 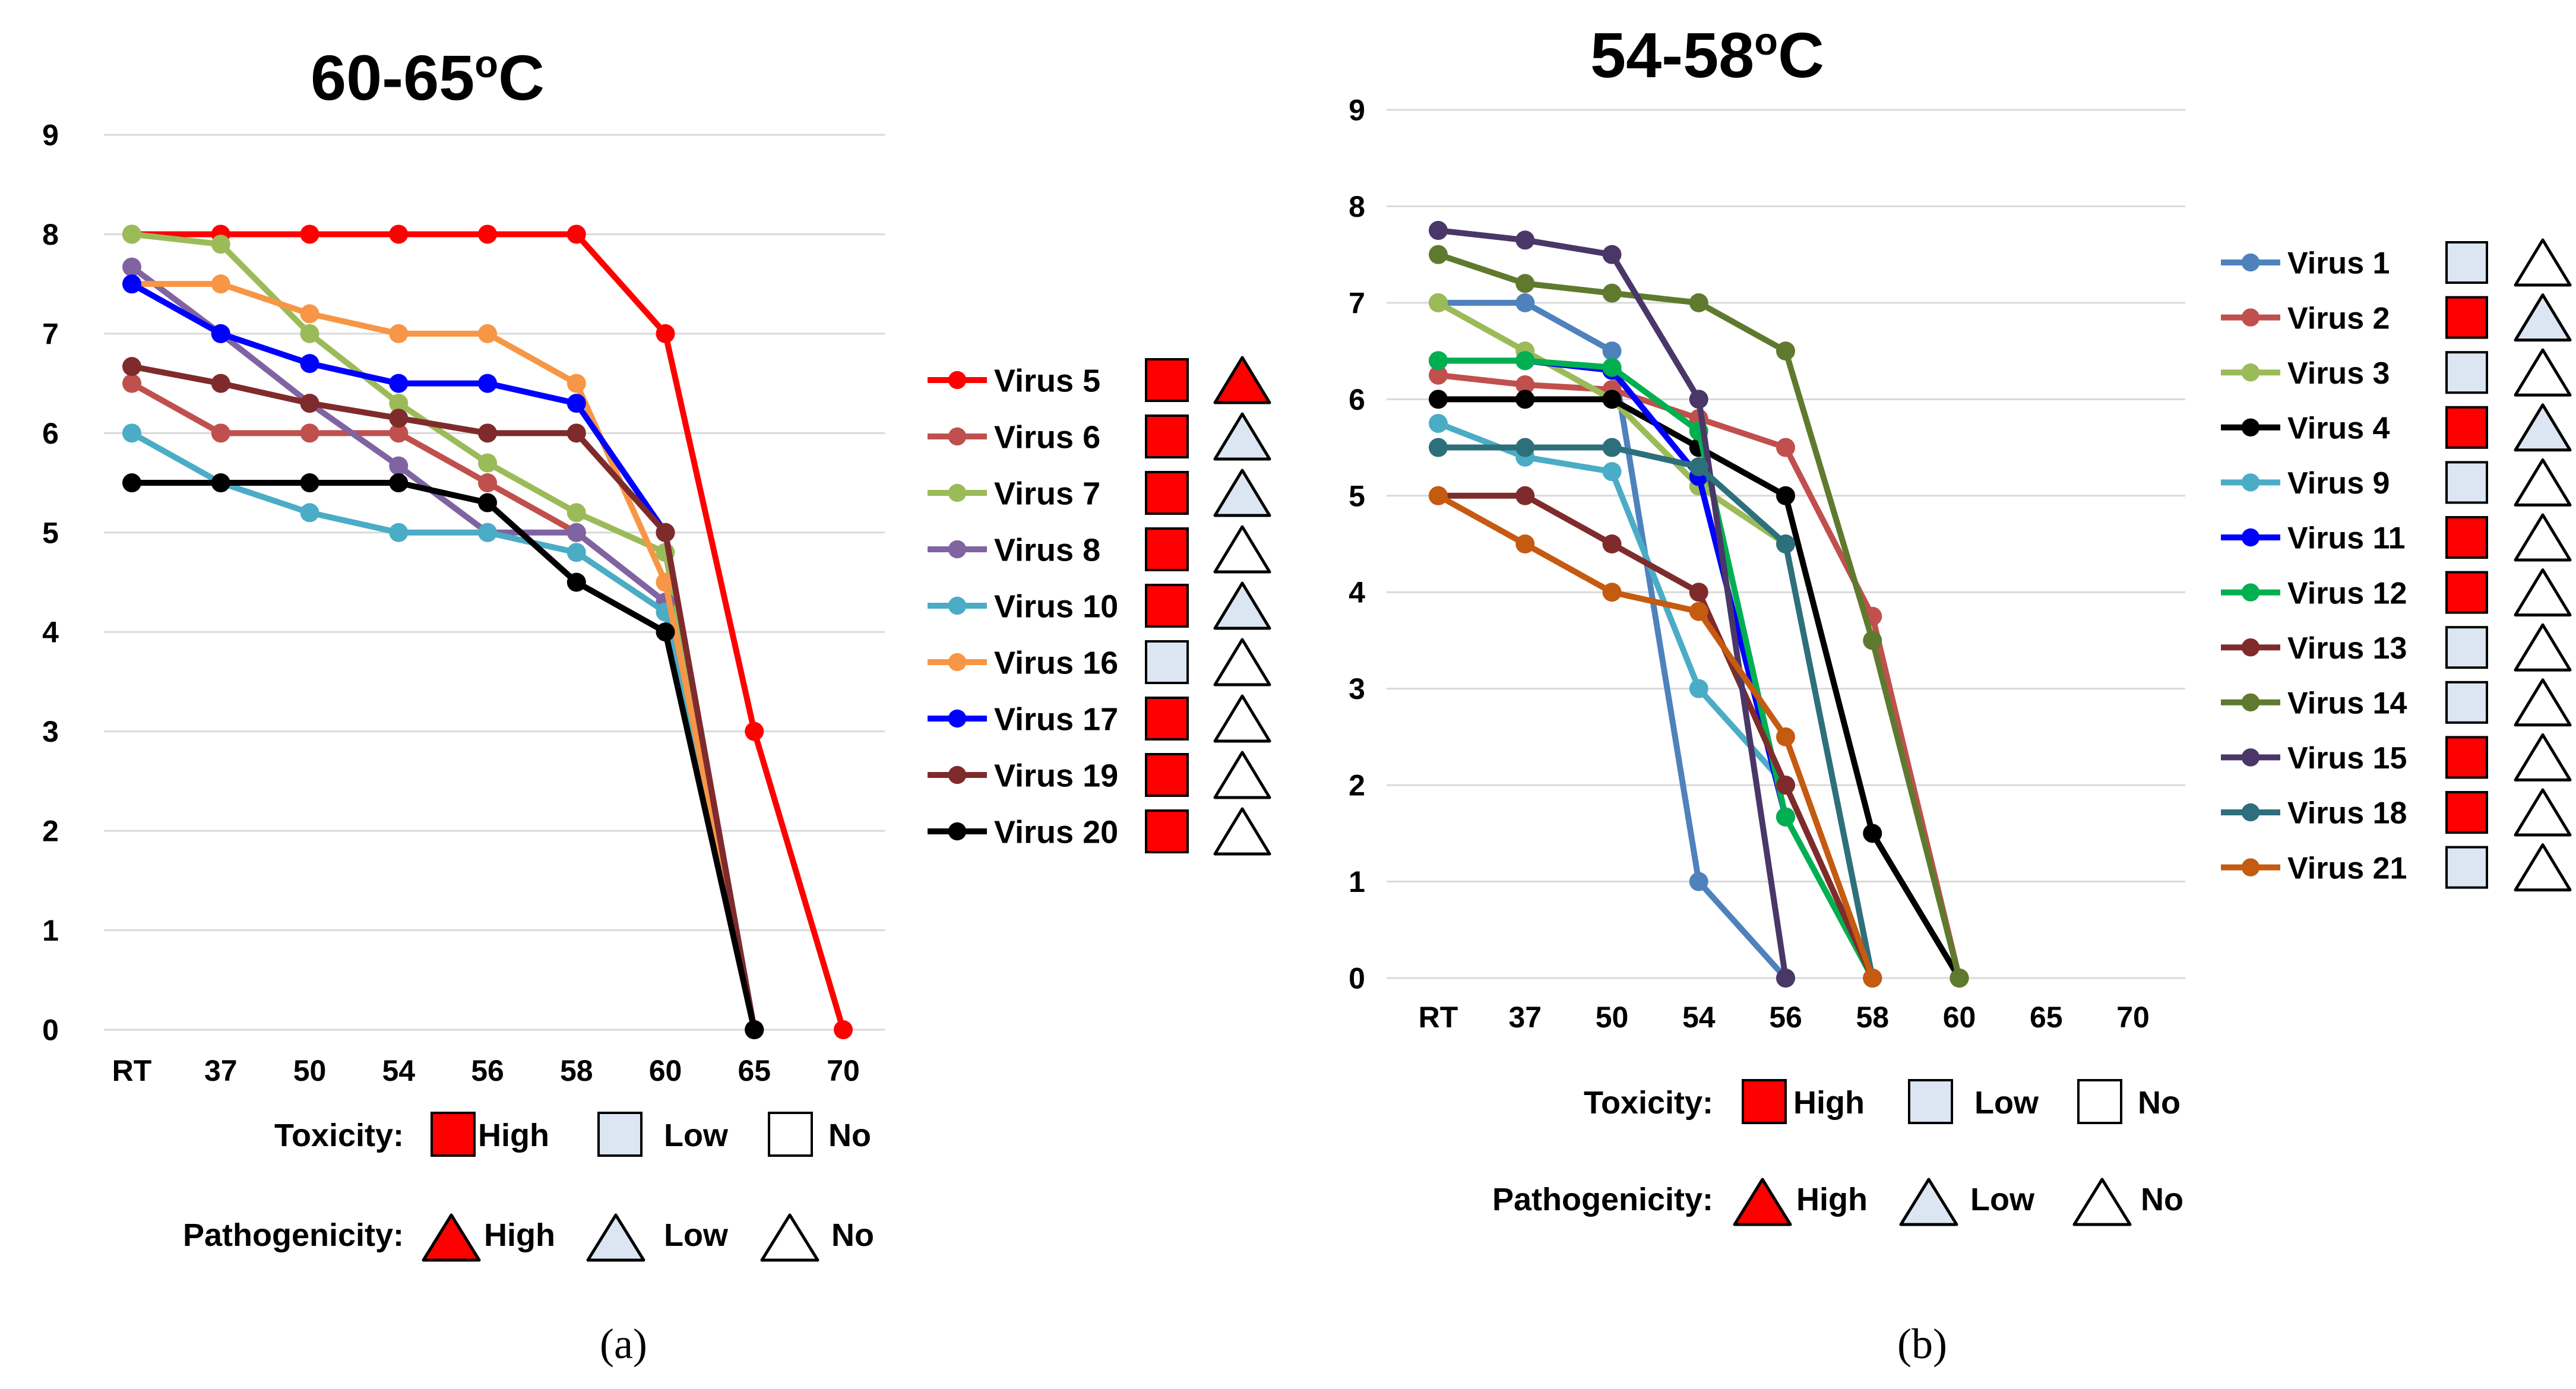 What do you see at coordinates (1707, 55) in the screenshot?
I see `panel-b-chart-title: 54-58oC` at bounding box center [1707, 55].